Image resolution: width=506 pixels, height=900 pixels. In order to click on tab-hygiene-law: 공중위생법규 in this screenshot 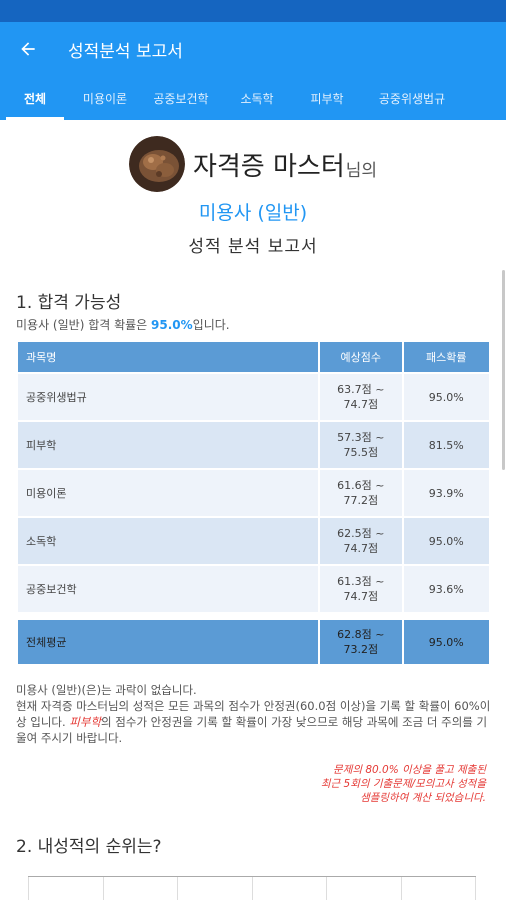, I will do `click(412, 98)`.